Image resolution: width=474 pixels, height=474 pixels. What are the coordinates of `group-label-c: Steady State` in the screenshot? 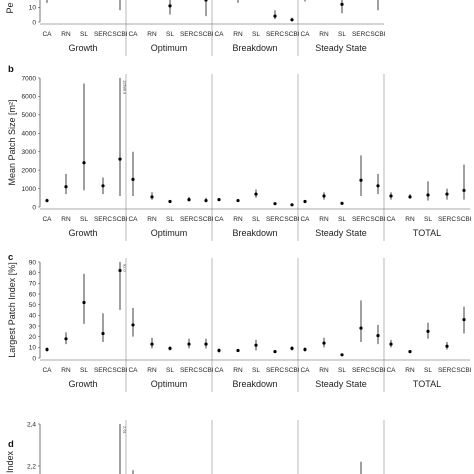 It's located at (341, 384).